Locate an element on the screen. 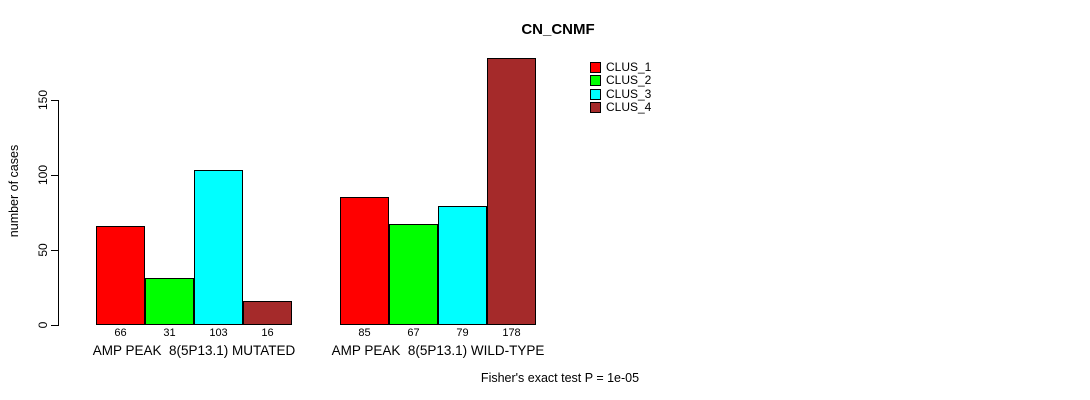 The height and width of the screenshot is (400, 1090). bar-clus_2-group2 is located at coordinates (413, 274).